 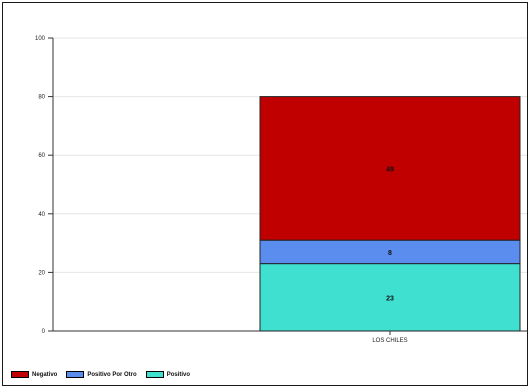 I want to click on legend-label: Negativo, so click(x=45, y=374).